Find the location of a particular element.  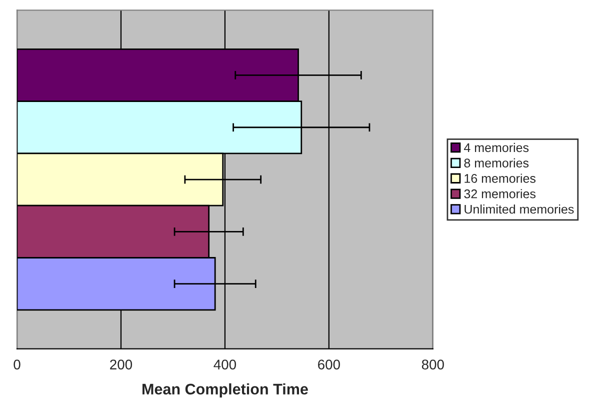

x-tick-label: 400 is located at coordinates (225, 365).